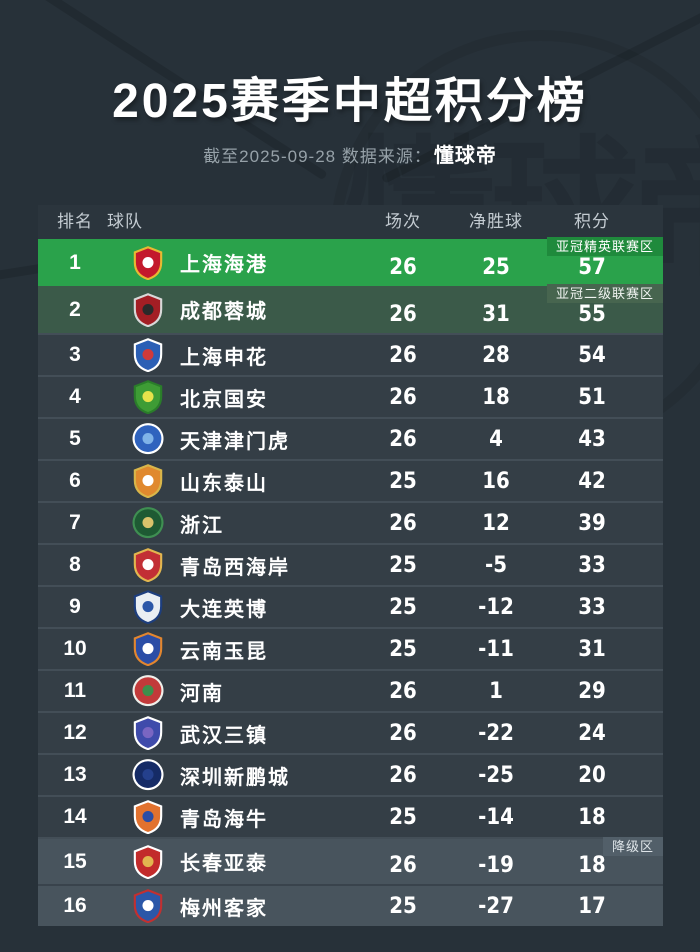 The height and width of the screenshot is (952, 700). I want to click on points-cell: 54, so click(592, 355).